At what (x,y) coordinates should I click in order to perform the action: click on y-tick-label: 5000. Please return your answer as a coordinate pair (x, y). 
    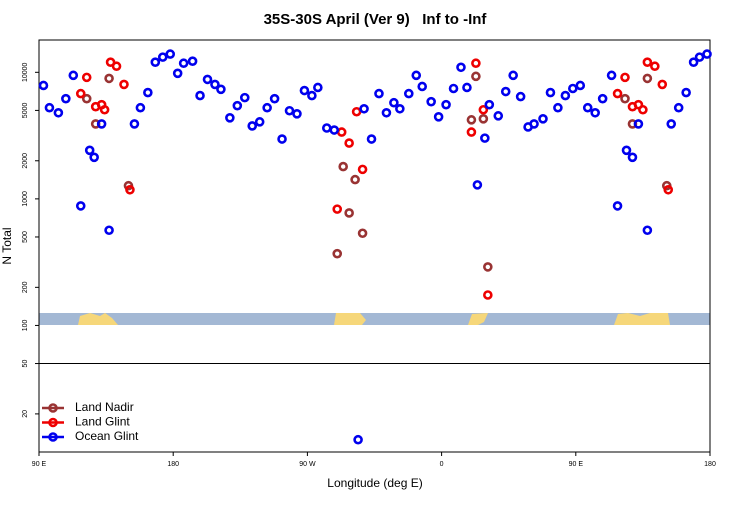
    Looking at the image, I should click on (25, 111).